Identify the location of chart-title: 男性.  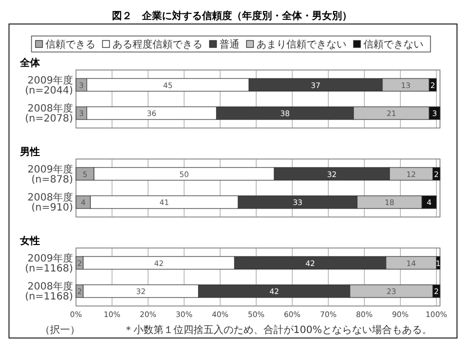
(29, 152).